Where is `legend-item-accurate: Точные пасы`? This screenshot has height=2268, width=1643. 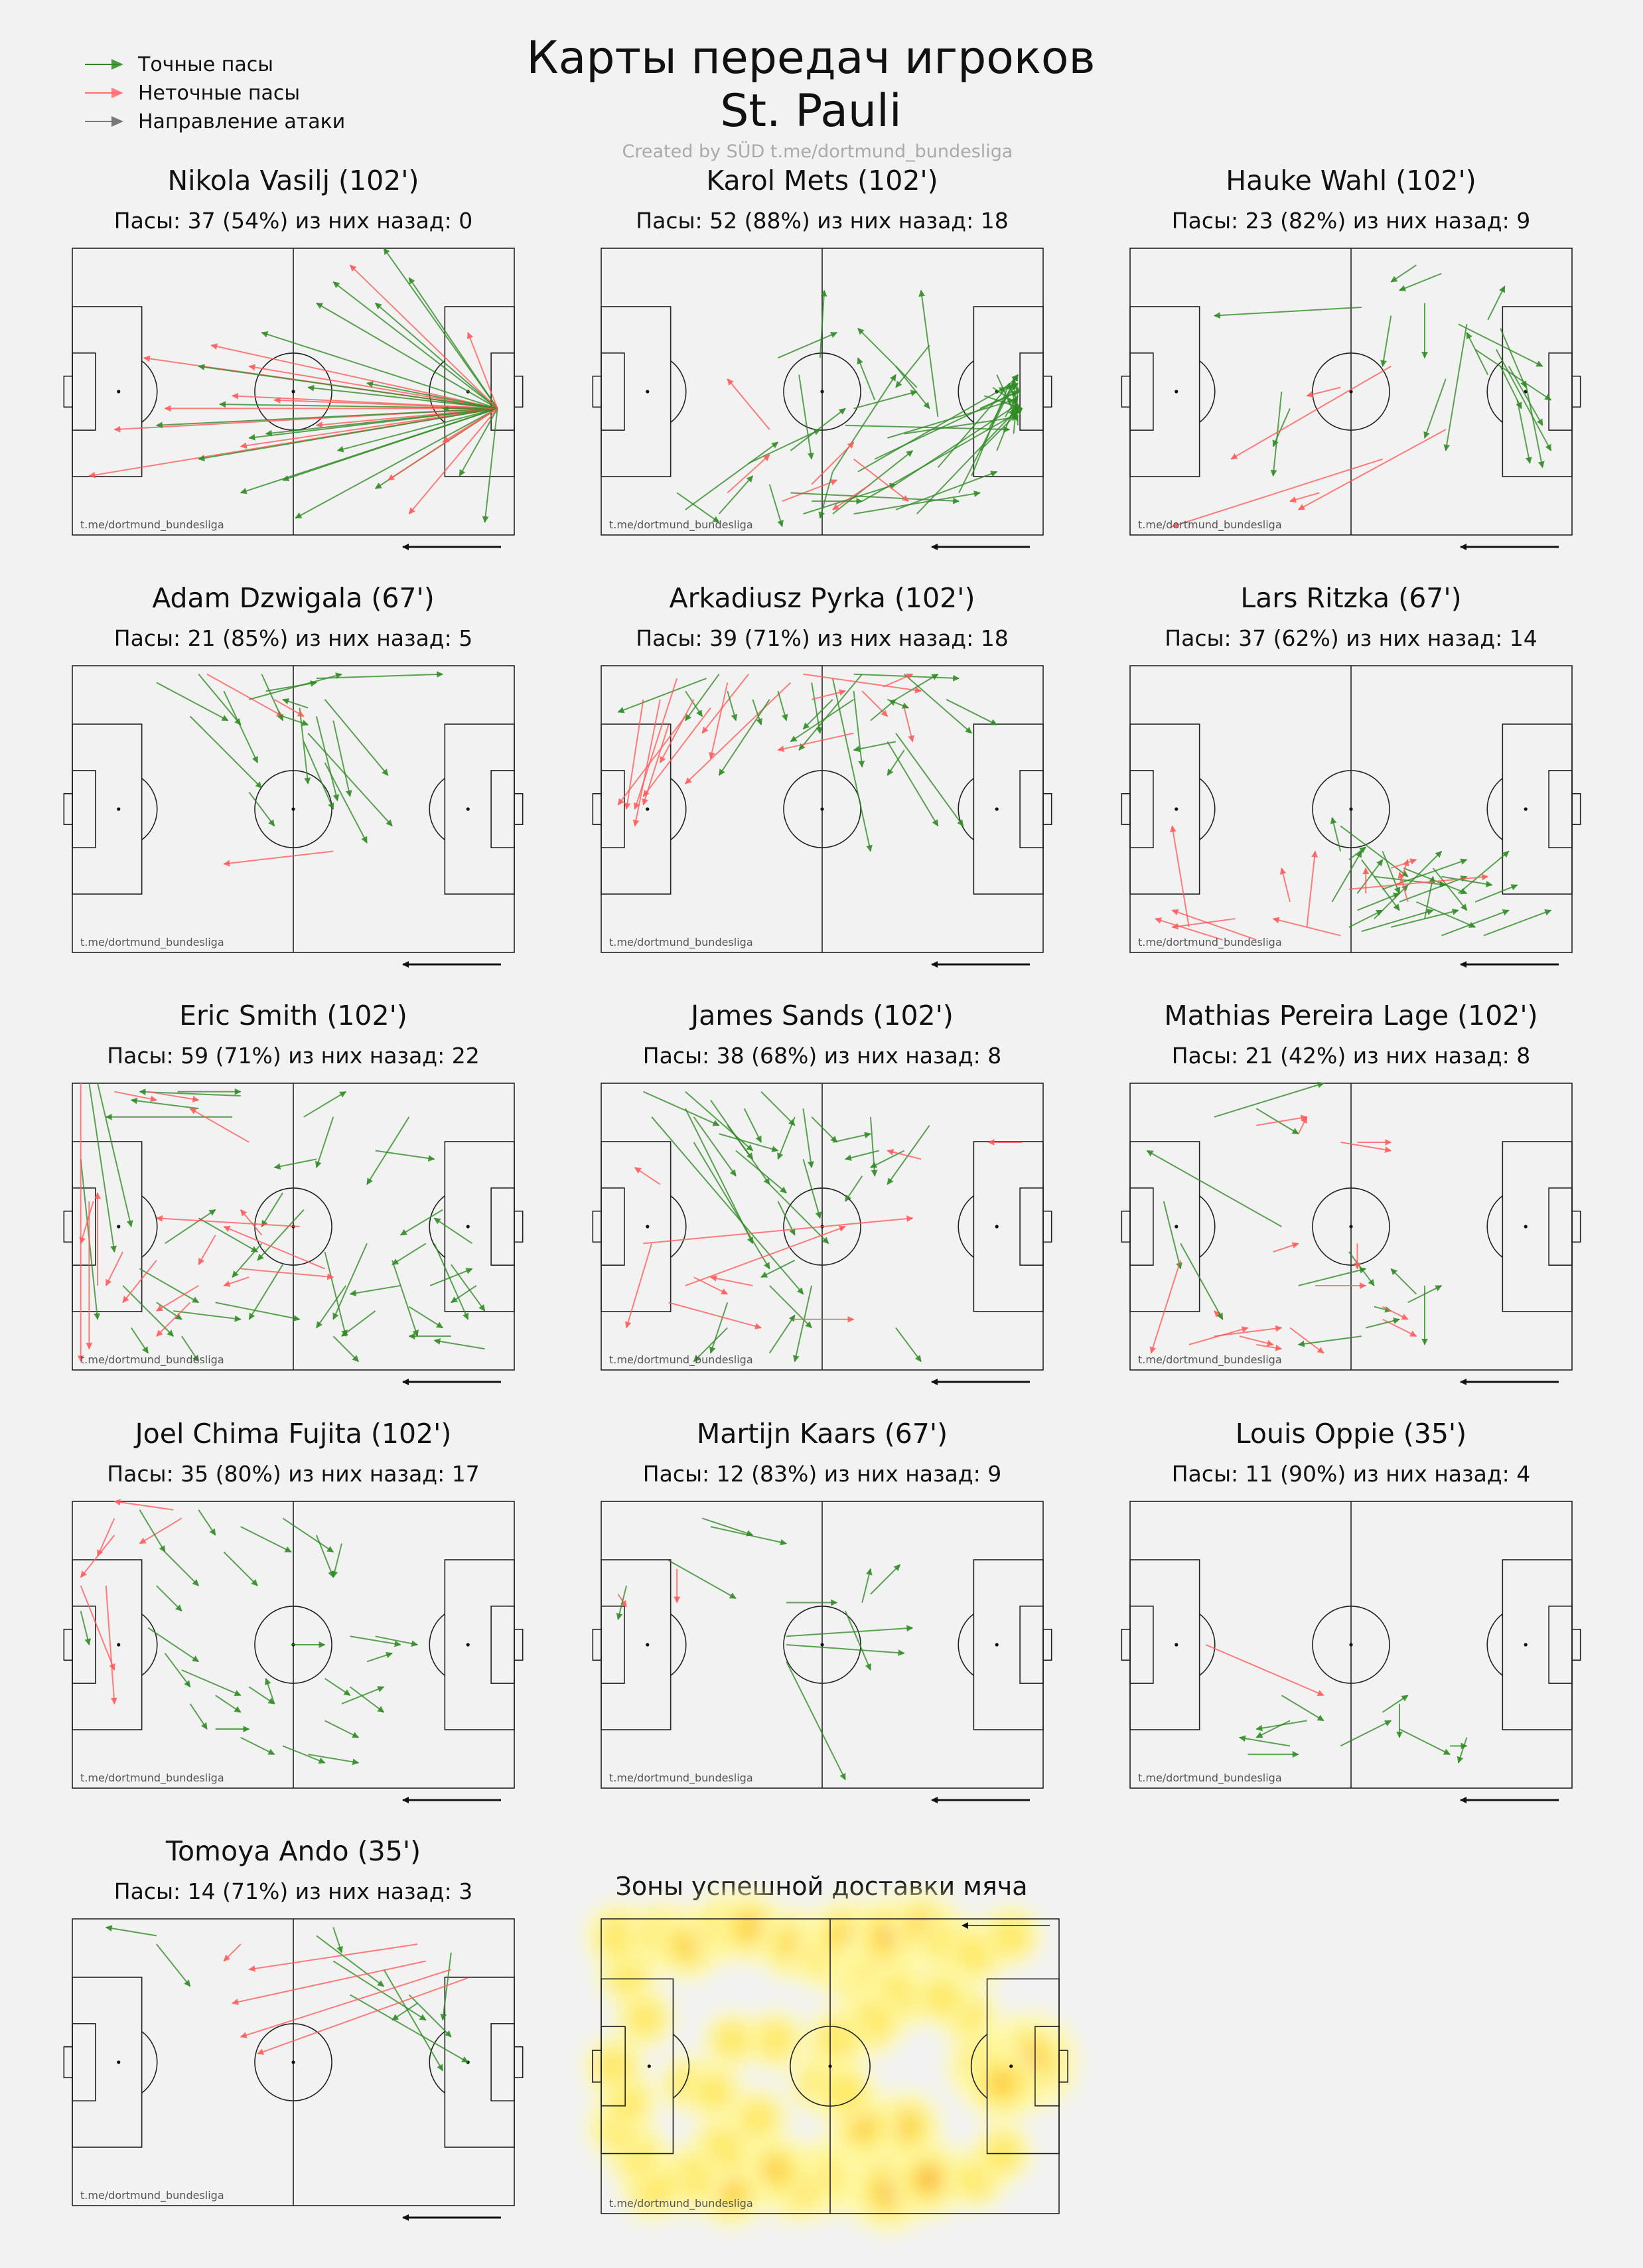
legend-item-accurate: Точные пасы is located at coordinates (179, 64).